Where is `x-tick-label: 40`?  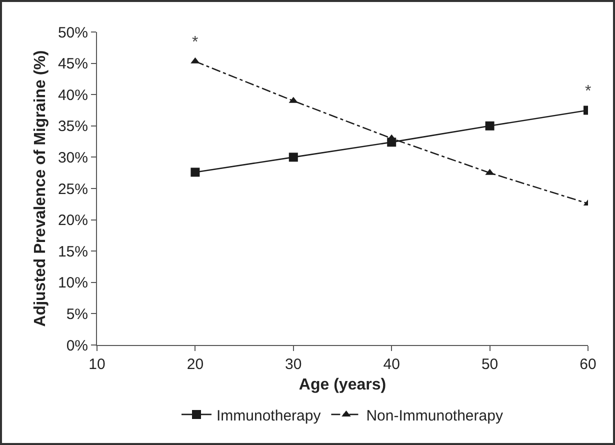
x-tick-label: 40 is located at coordinates (391, 364).